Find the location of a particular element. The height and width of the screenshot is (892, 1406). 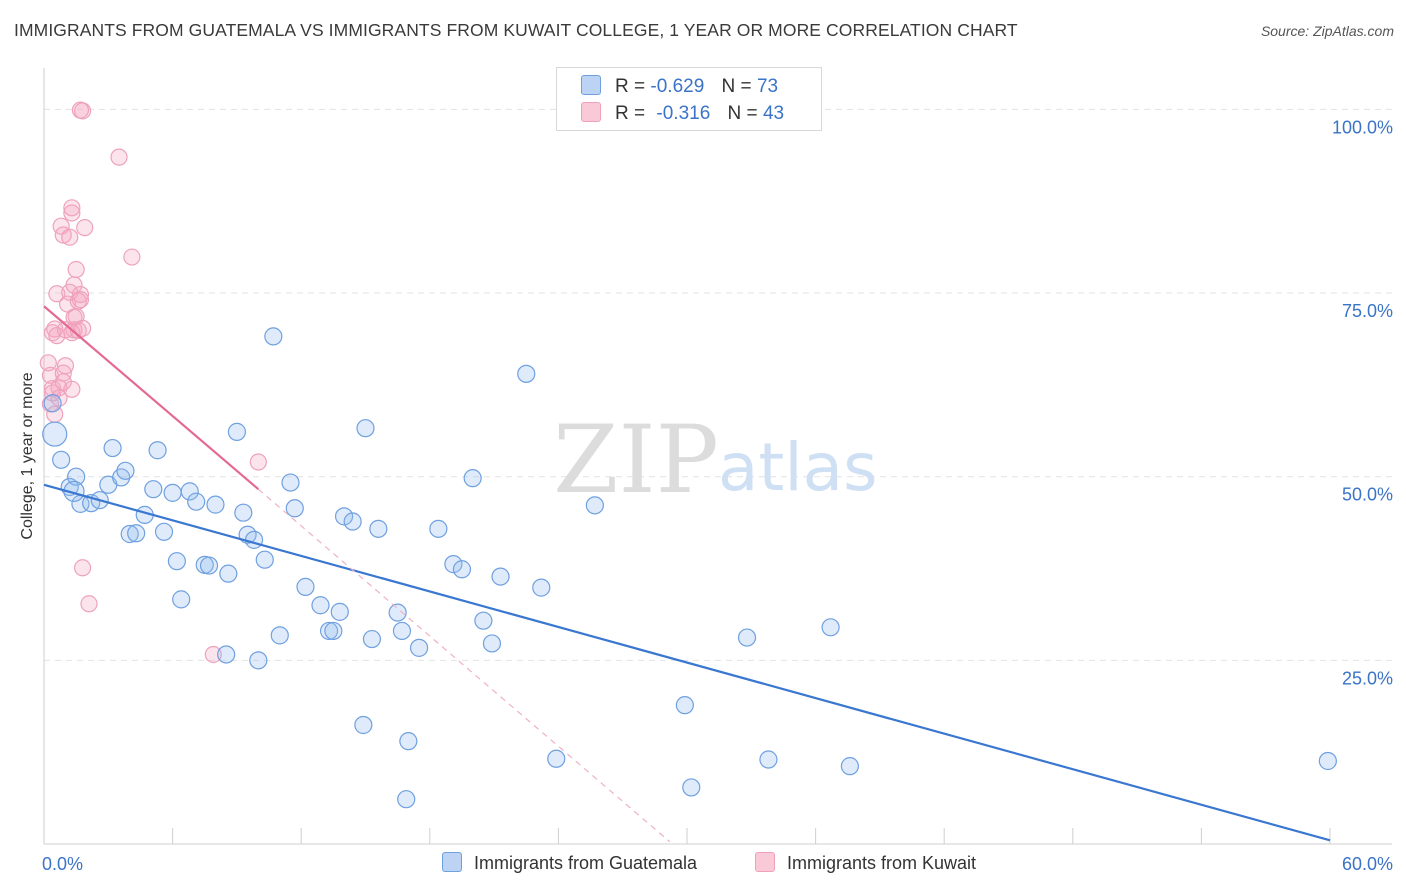

legend-r-value: -0.629 is located at coordinates (677, 86).